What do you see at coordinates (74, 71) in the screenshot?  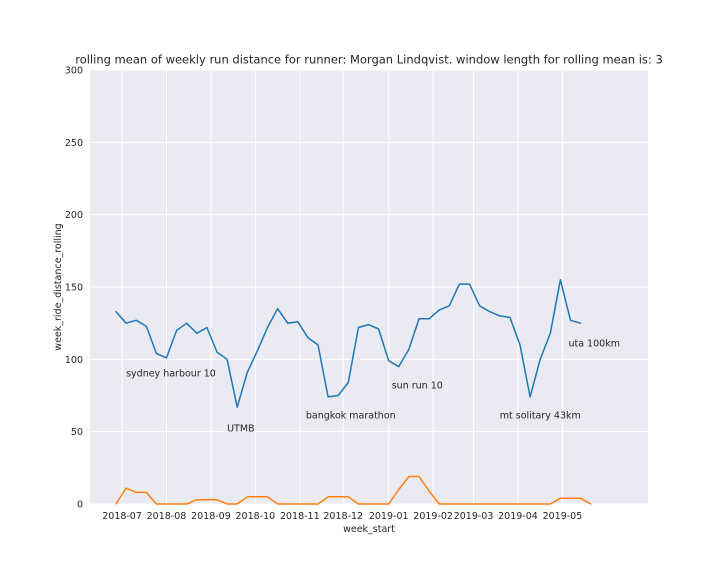 I see `y-tick-label: 300` at bounding box center [74, 71].